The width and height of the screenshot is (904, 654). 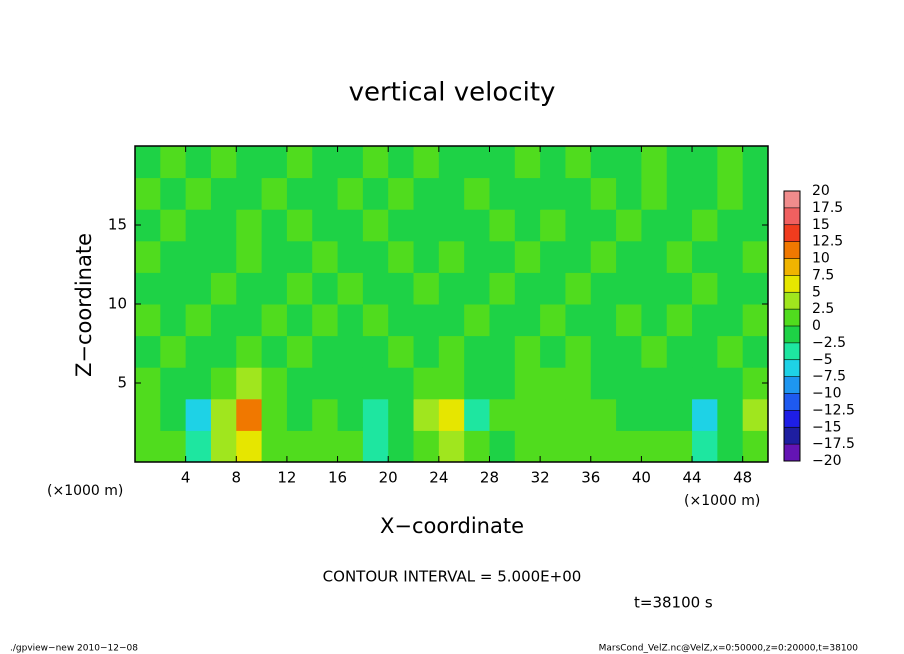 What do you see at coordinates (641, 478) in the screenshot?
I see `x-tick-label: 40` at bounding box center [641, 478].